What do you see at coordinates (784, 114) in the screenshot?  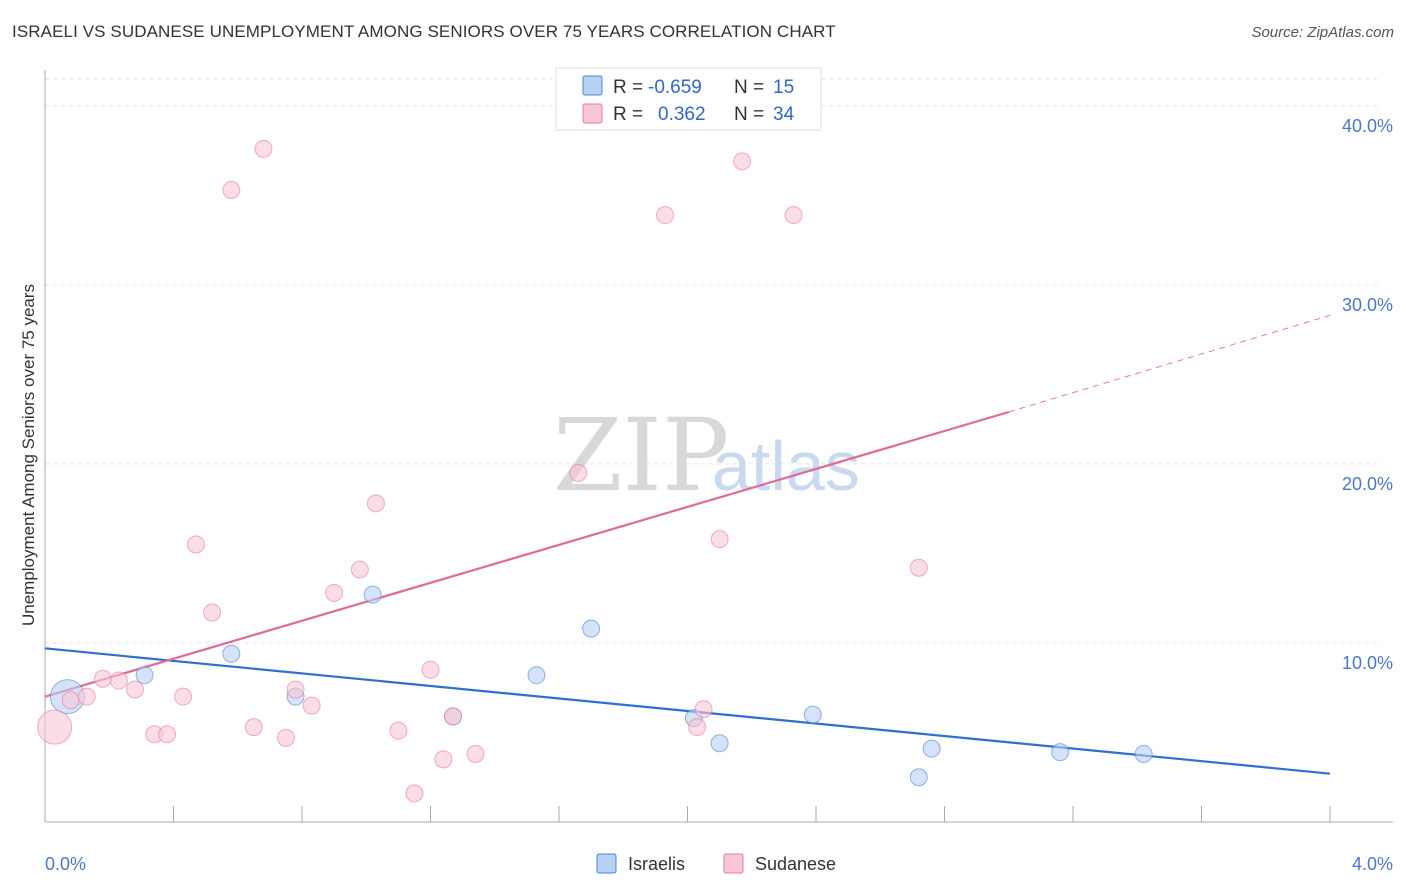 I see `legend-n-sudanese: 34` at bounding box center [784, 114].